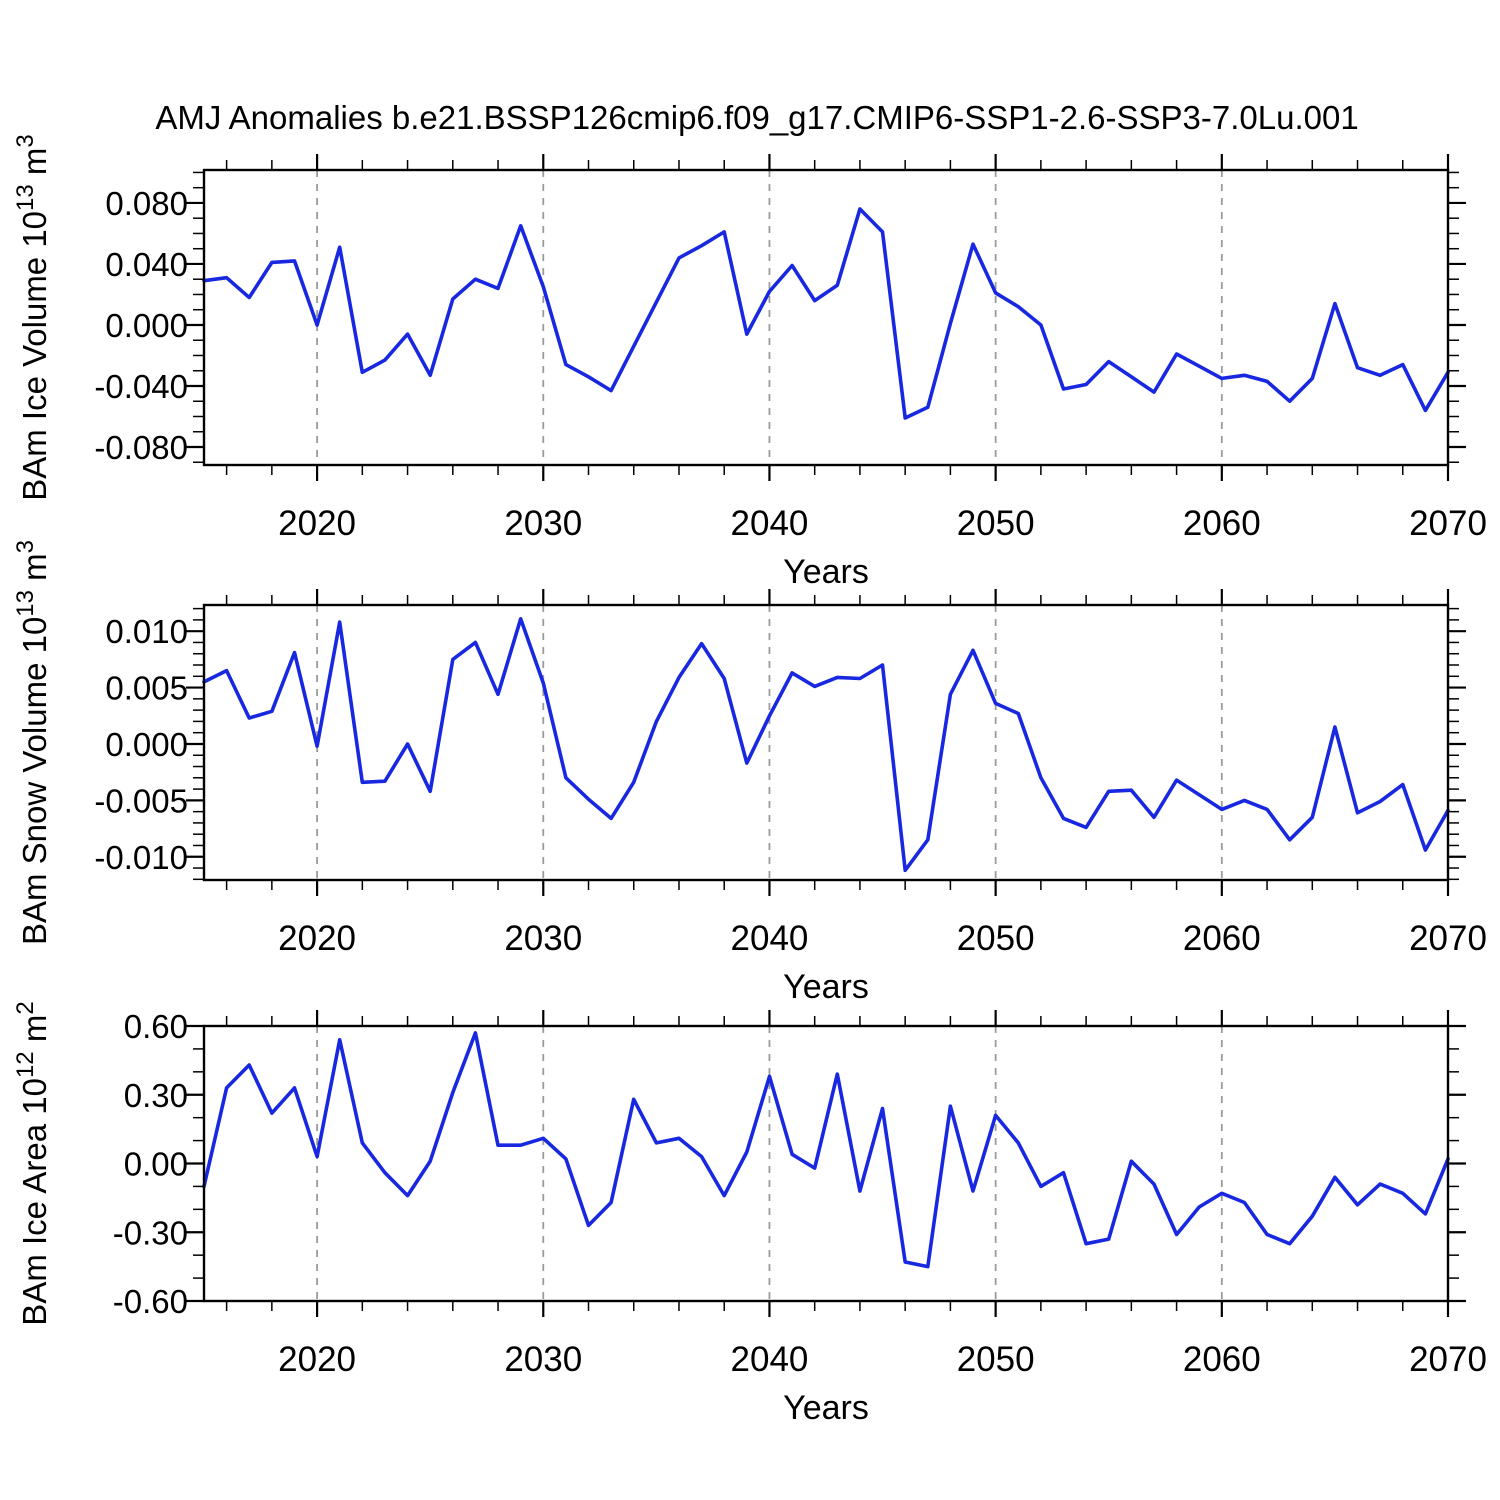  What do you see at coordinates (146, 631) in the screenshot?
I see `y-tick-label: 0.010` at bounding box center [146, 631].